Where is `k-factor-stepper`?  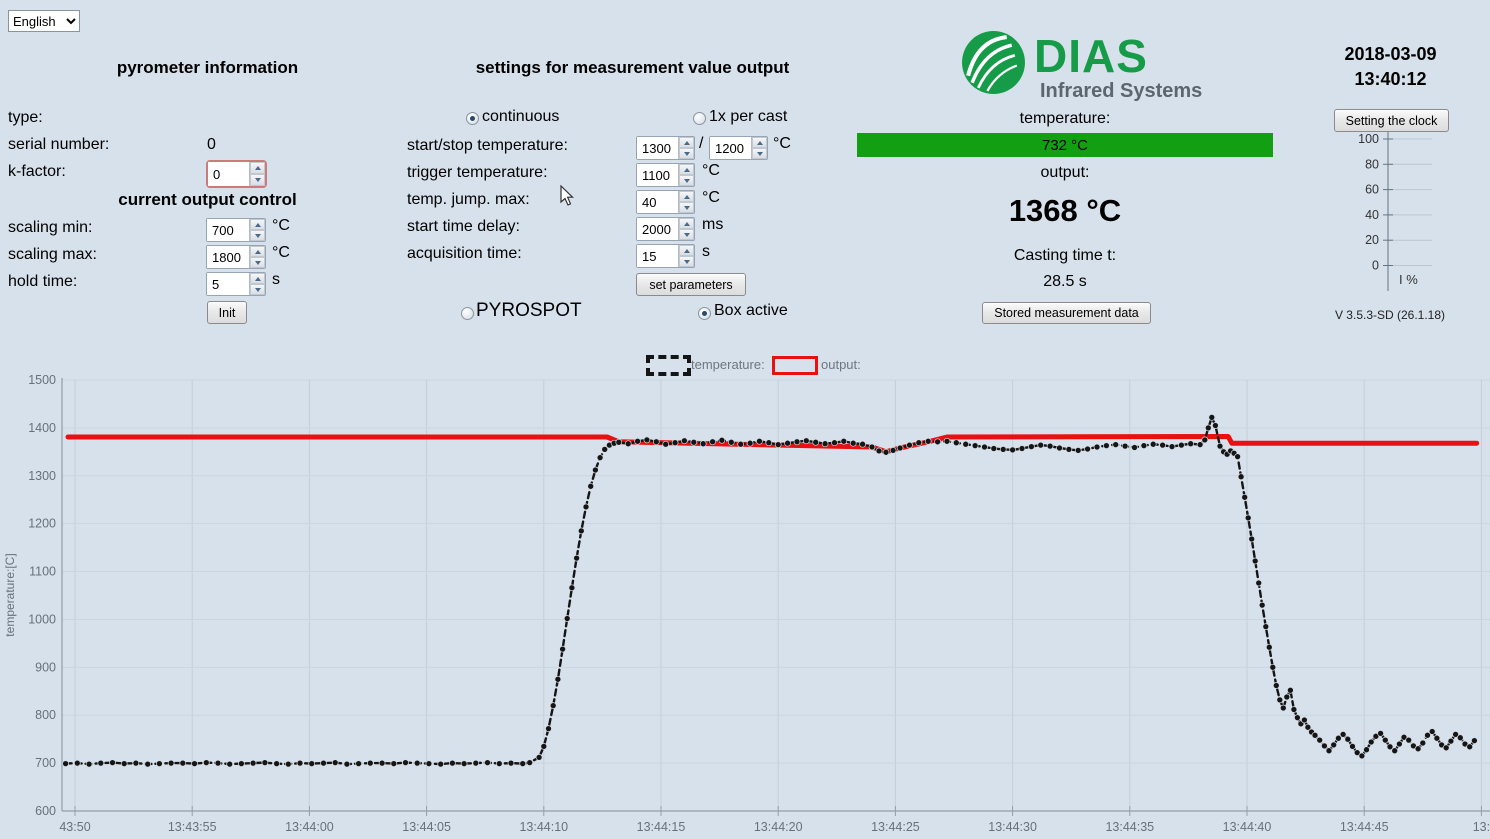
k-factor-stepper is located at coordinates (236, 174).